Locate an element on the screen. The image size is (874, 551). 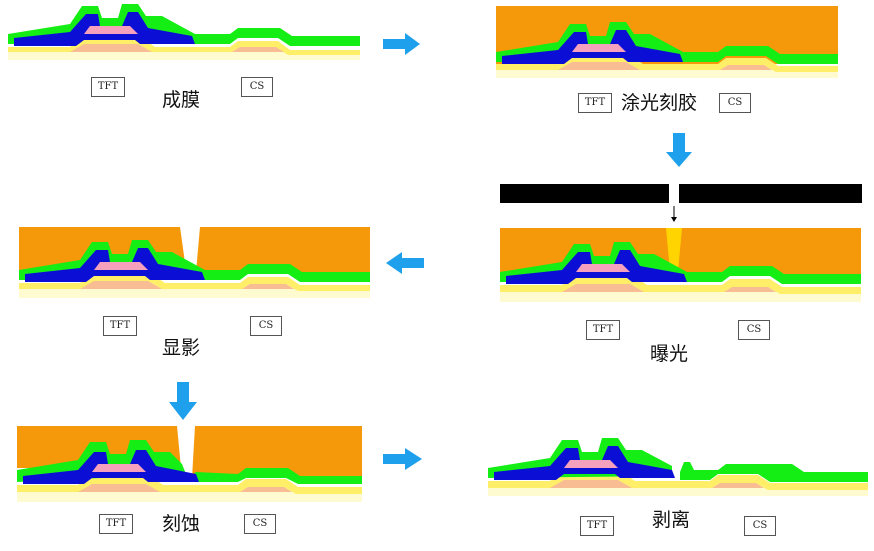
layer-green is located at coordinates (680, 263).